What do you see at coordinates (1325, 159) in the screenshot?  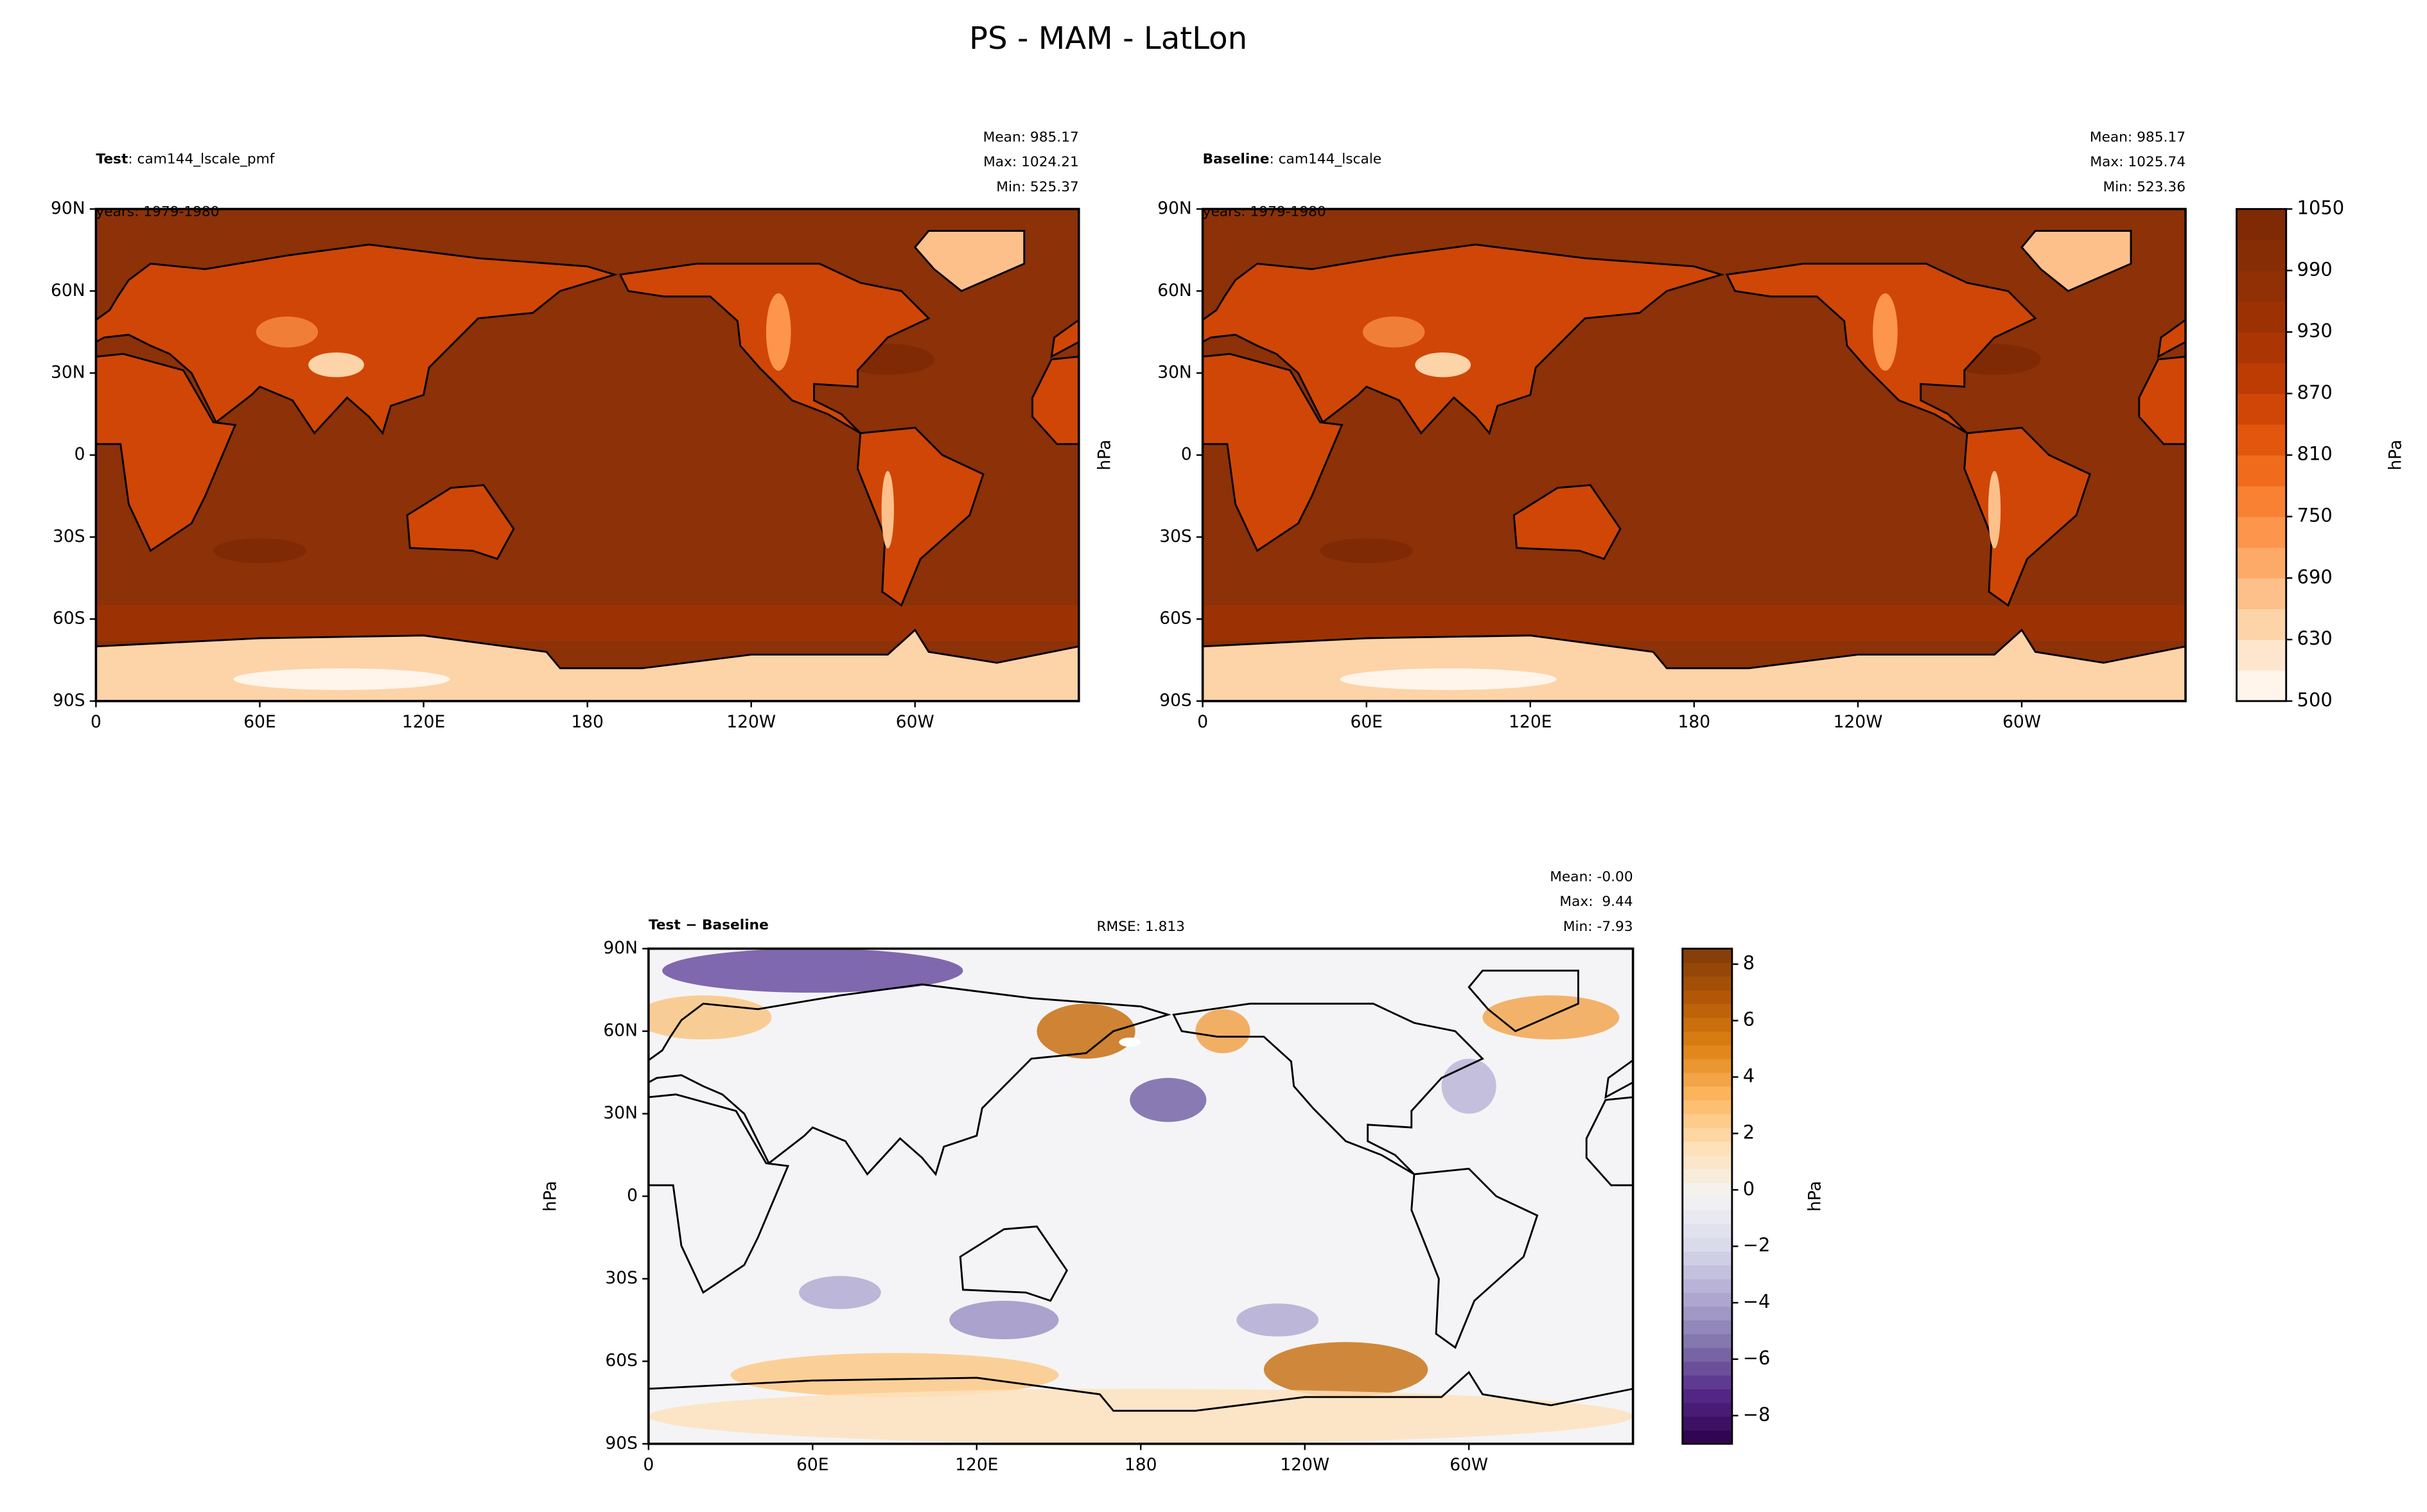 I see `panel-case: : cam144_lscale` at bounding box center [1325, 159].